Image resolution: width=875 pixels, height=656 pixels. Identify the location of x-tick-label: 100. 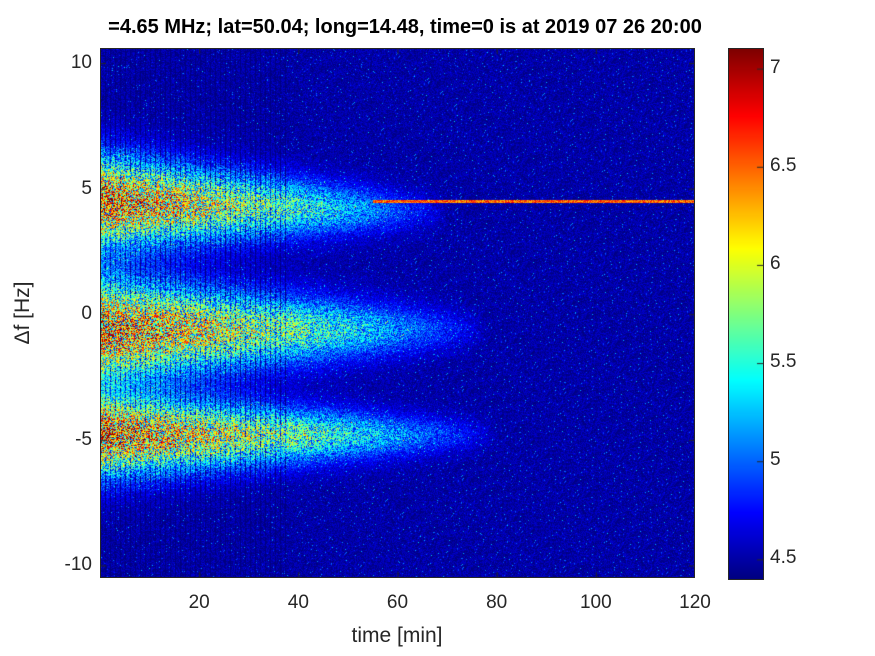
(595, 602).